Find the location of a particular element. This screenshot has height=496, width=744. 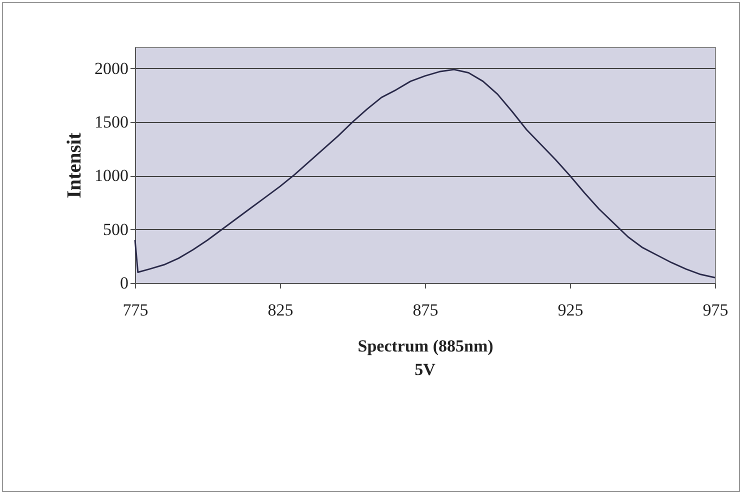

x-tick-label: 975 is located at coordinates (715, 310).